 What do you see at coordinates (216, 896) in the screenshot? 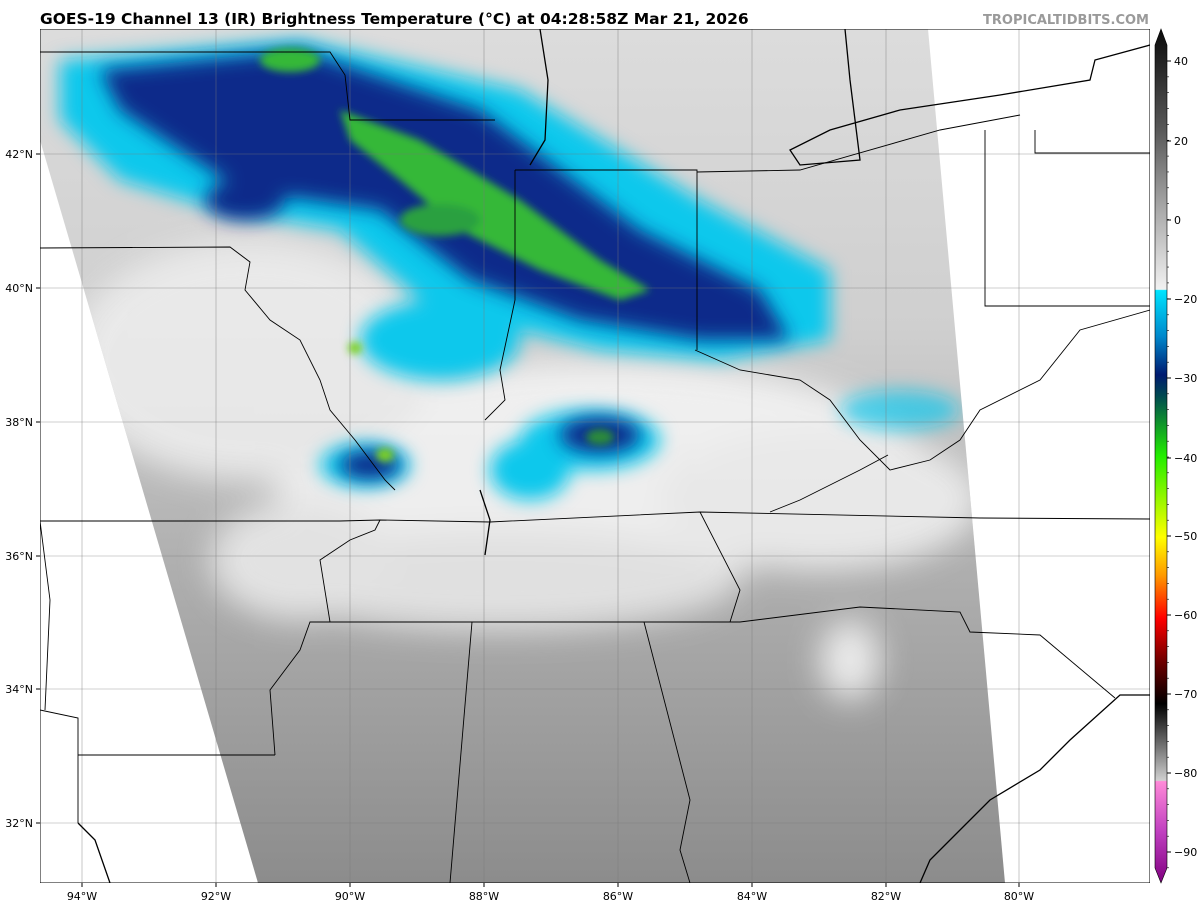
I see `lon-label: 92°W` at bounding box center [216, 896].